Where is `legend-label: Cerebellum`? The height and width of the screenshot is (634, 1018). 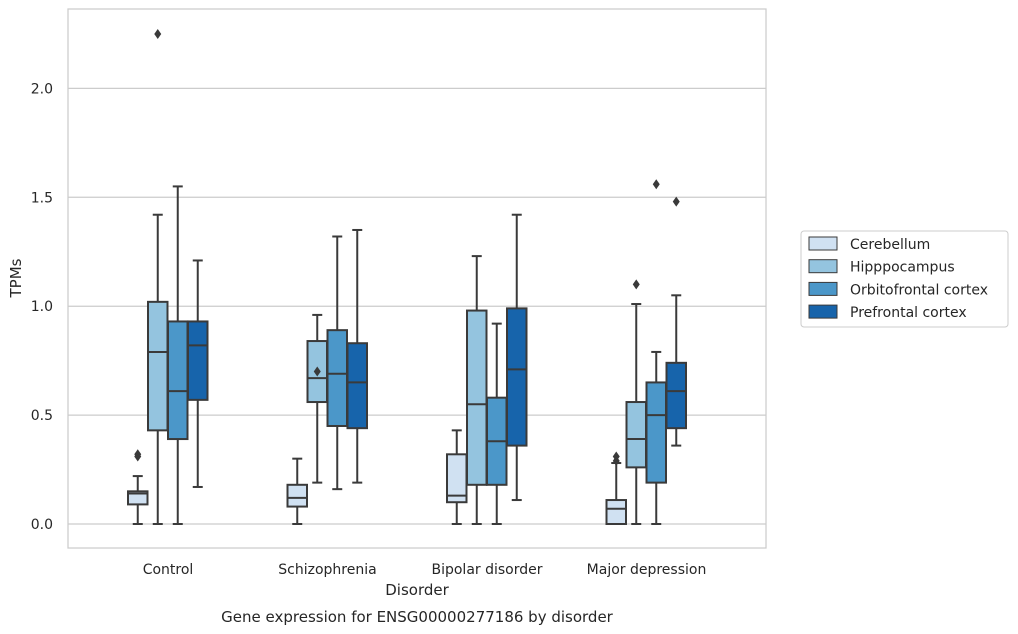 legend-label: Cerebellum is located at coordinates (890, 245).